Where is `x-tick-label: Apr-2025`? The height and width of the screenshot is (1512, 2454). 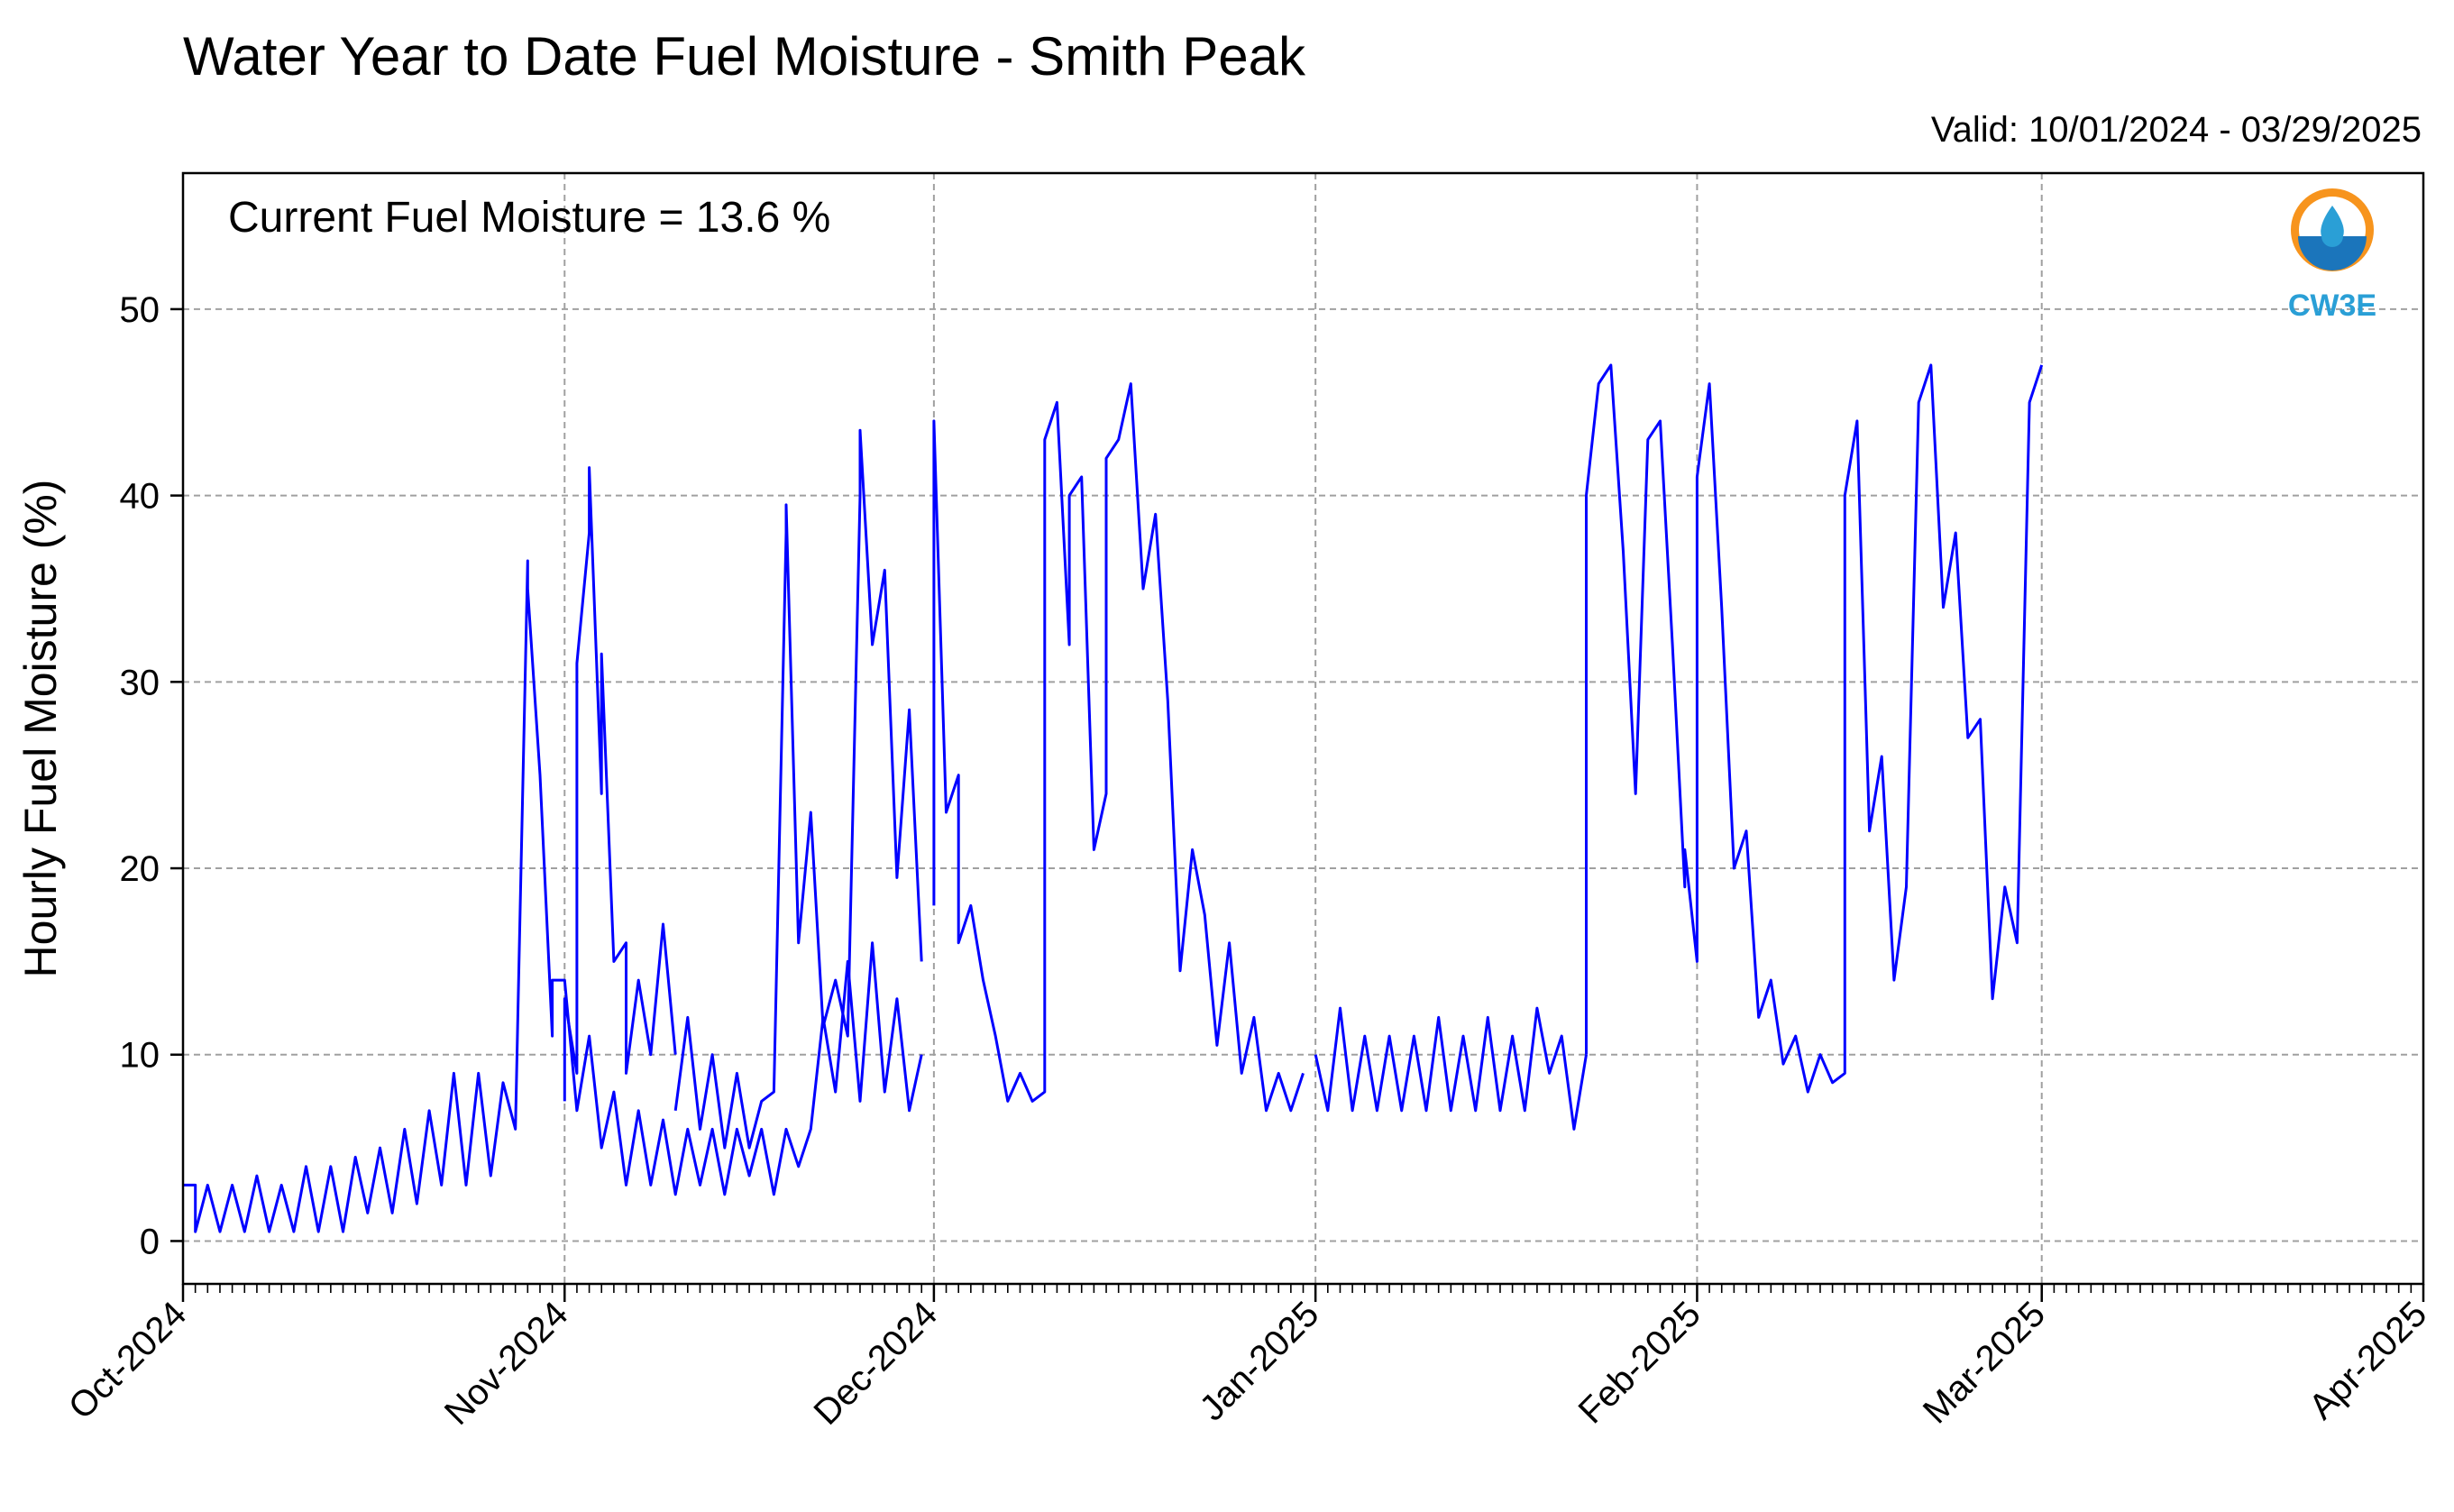 x-tick-label: Apr-2025 is located at coordinates (2368, 1360).